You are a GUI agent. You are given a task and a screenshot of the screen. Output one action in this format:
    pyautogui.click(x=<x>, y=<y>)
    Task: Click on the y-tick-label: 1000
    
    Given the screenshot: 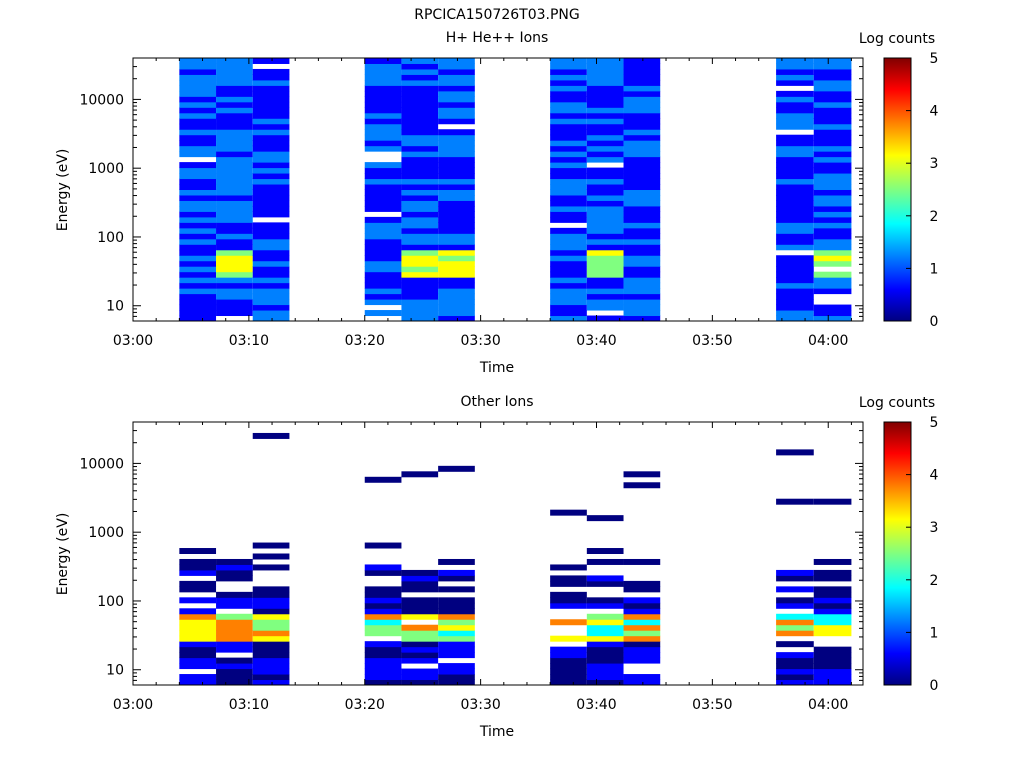 What is the action you would take?
    pyautogui.click(x=106, y=169)
    